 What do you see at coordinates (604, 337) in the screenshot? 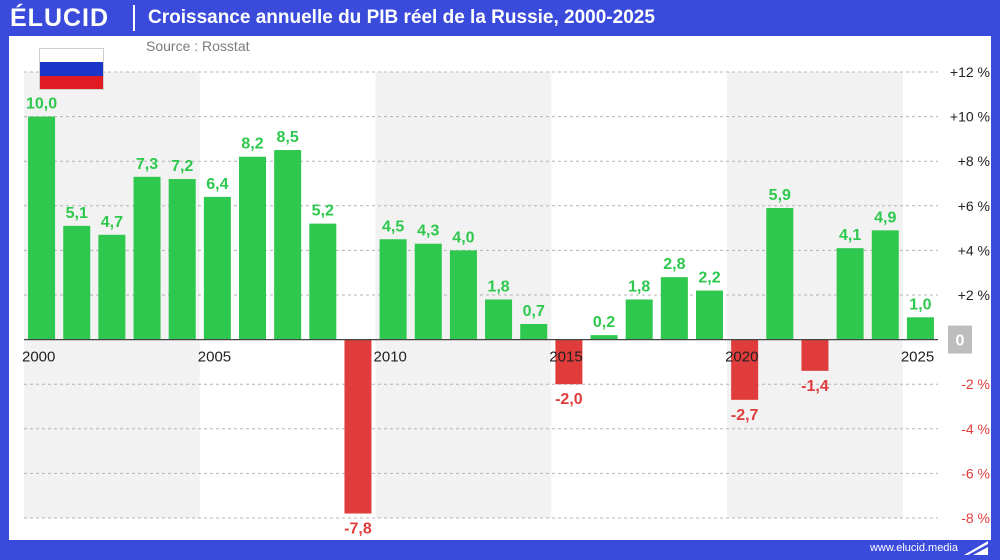
I see `bar-2016` at bounding box center [604, 337].